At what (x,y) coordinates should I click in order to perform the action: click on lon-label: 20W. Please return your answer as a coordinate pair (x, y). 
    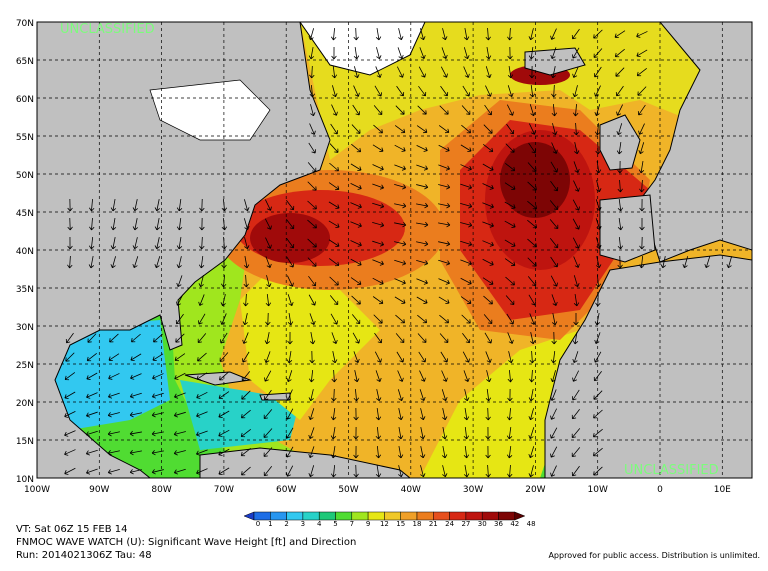
    Looking at the image, I should click on (535, 490).